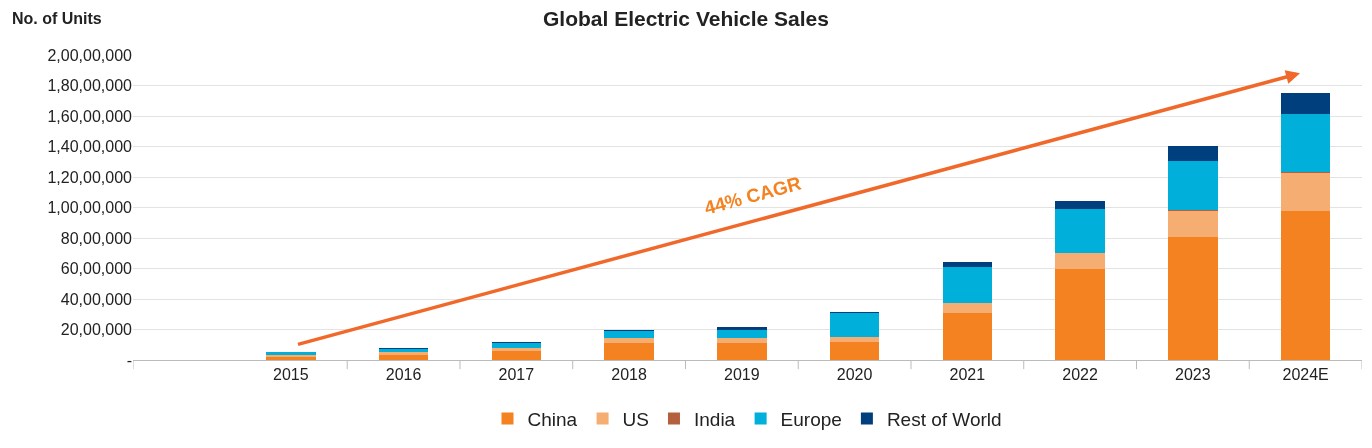 The image size is (1372, 448). Describe the element at coordinates (90, 147) in the screenshot. I see `y-tick-label: 1,40,00,000` at that location.